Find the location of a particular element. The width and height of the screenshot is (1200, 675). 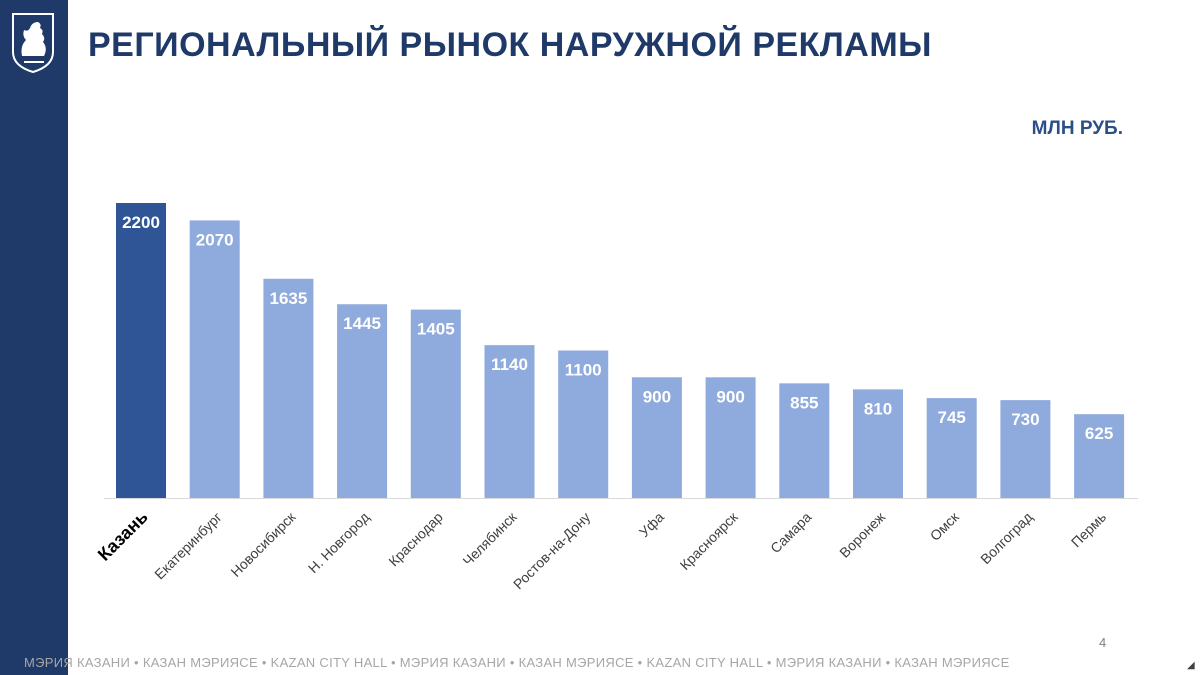

category-label-8: Красноярск is located at coordinates (709, 540).